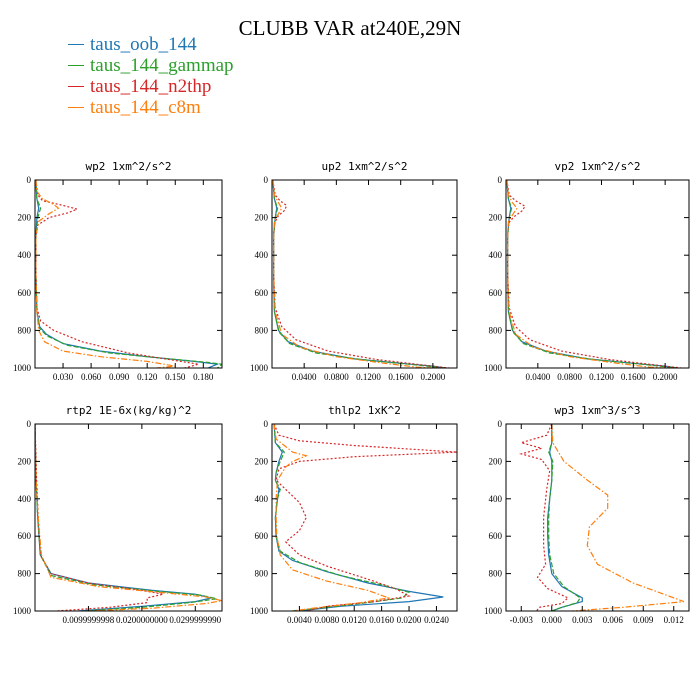 The image size is (700, 700). I want to click on panel-title: rtp2 1E-6x(kg/kg)^2, so click(129, 410).